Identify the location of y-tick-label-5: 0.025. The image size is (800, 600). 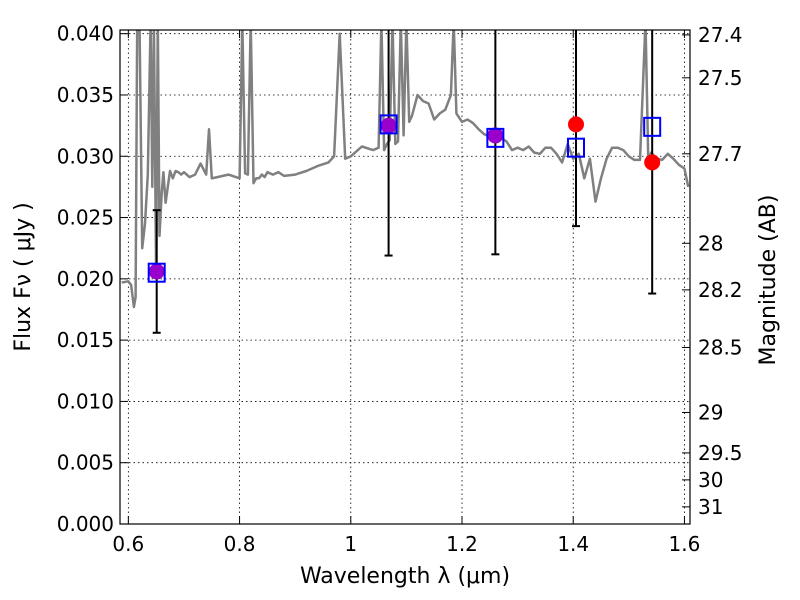
(85, 218).